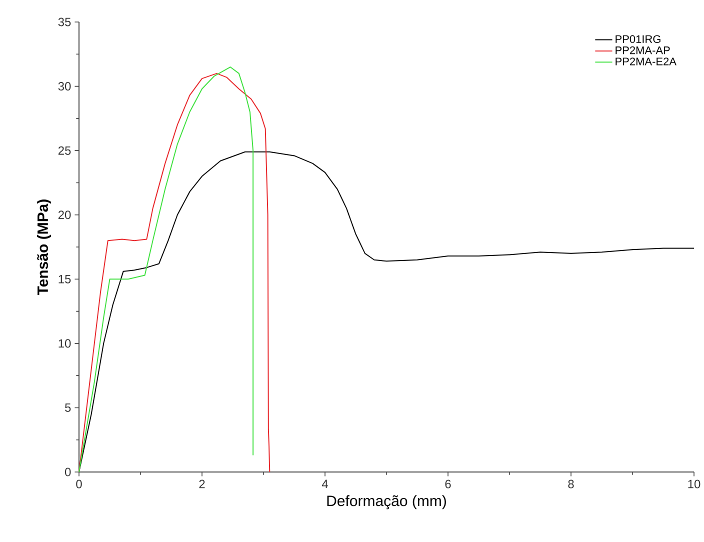 The image size is (704, 542). What do you see at coordinates (64, 343) in the screenshot?
I see `y-tick-label: 10` at bounding box center [64, 343].